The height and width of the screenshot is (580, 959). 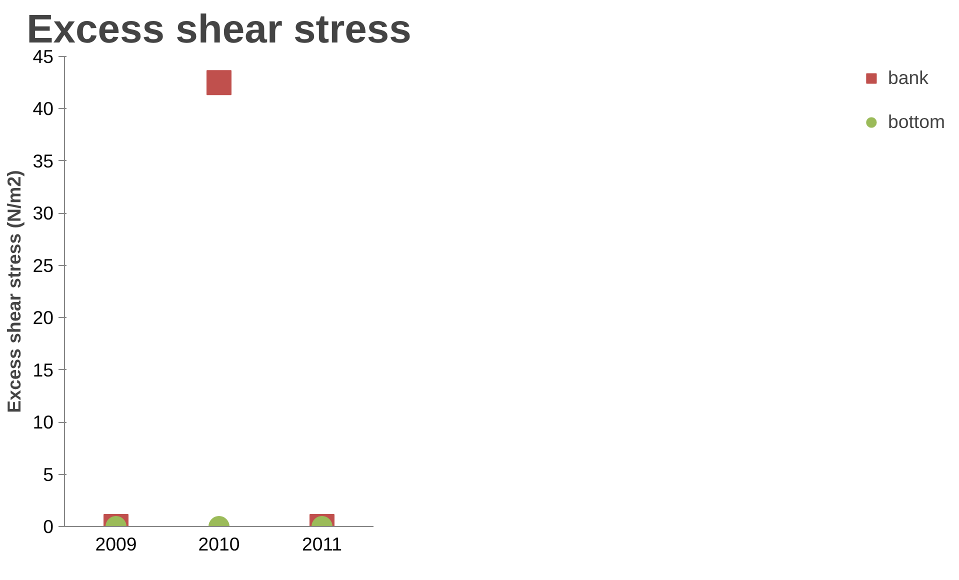 I want to click on y-tick-label: 10, so click(x=43, y=422).